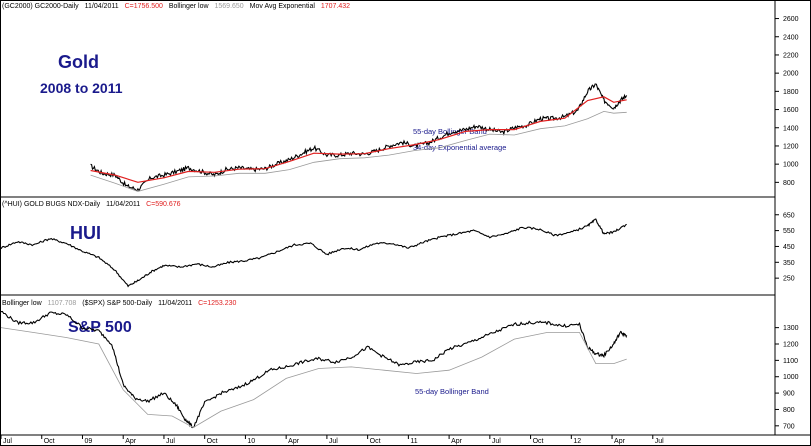 This screenshot has height=446, width=811. Describe the element at coordinates (791, 146) in the screenshot. I see `gold-y-tick-label: 1200` at that location.